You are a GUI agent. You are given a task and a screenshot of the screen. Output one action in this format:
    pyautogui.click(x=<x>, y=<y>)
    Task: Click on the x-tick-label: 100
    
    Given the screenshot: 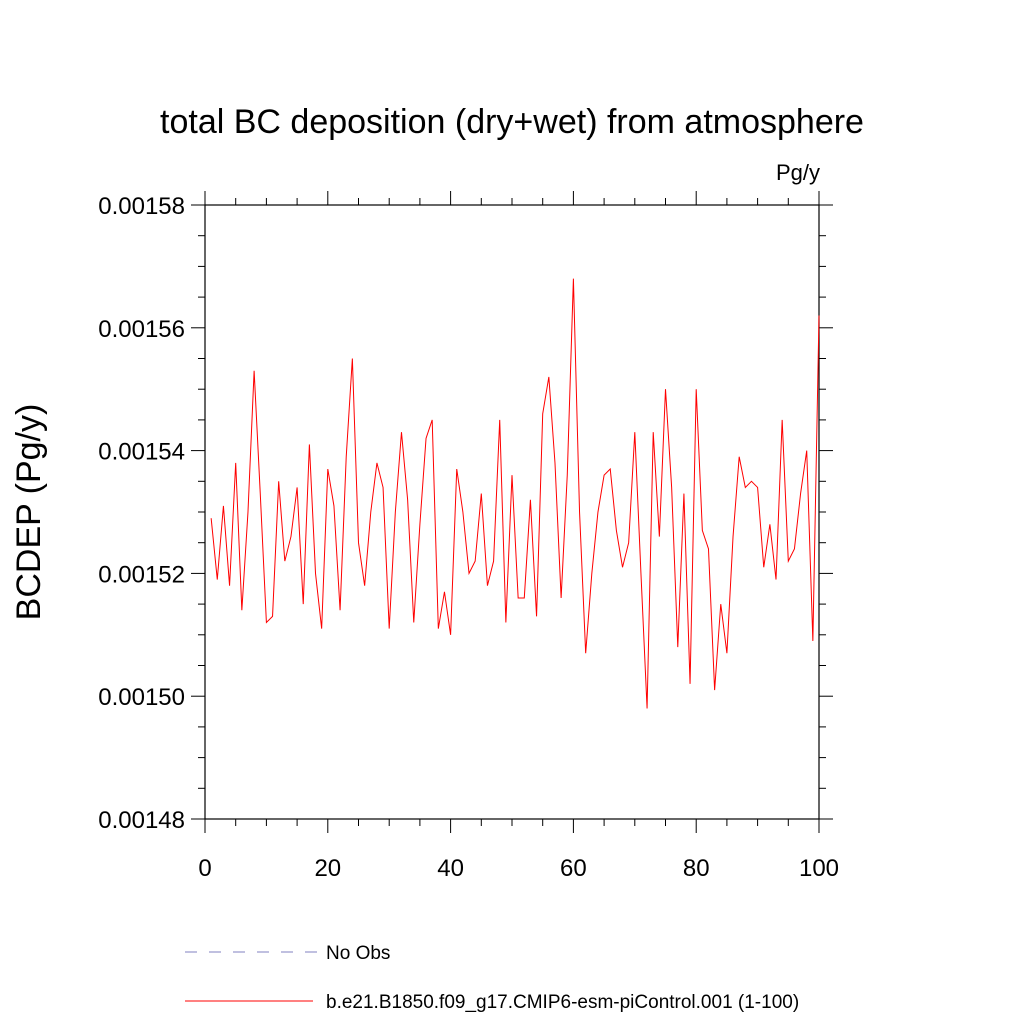 What is the action you would take?
    pyautogui.click(x=819, y=868)
    